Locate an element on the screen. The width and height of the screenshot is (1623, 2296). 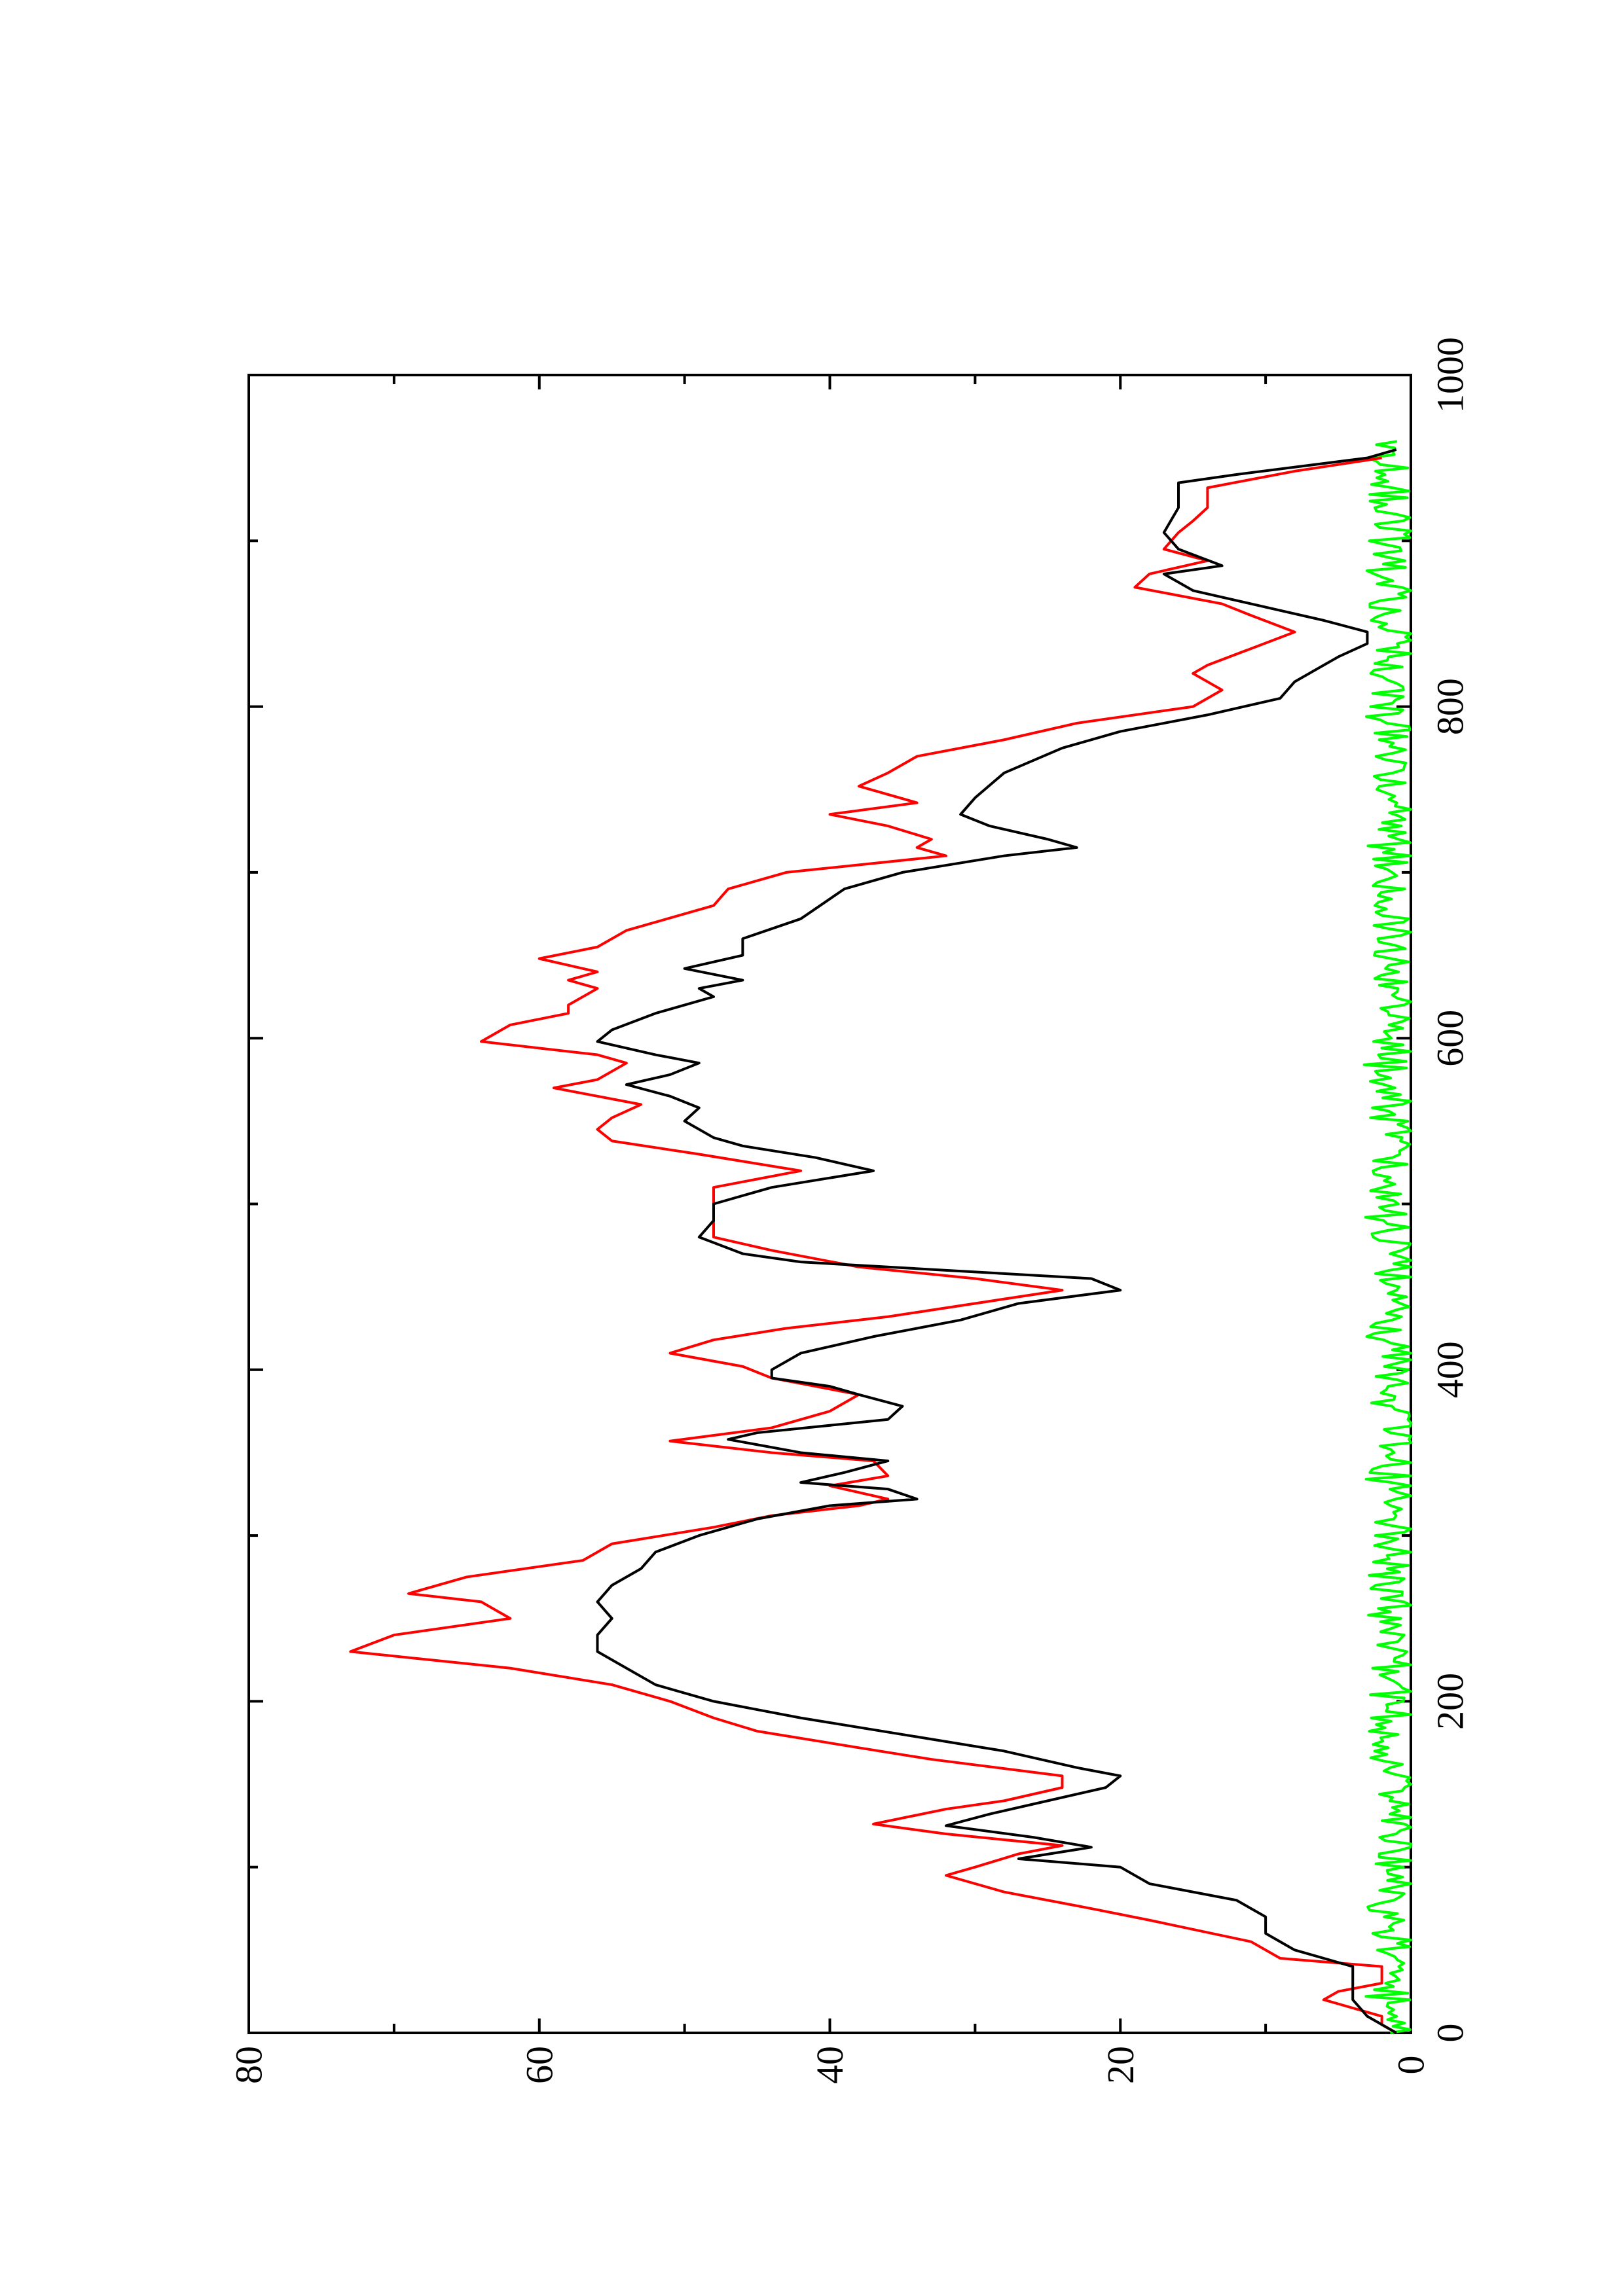
y-tick-label: 80 is located at coordinates (249, 2065).